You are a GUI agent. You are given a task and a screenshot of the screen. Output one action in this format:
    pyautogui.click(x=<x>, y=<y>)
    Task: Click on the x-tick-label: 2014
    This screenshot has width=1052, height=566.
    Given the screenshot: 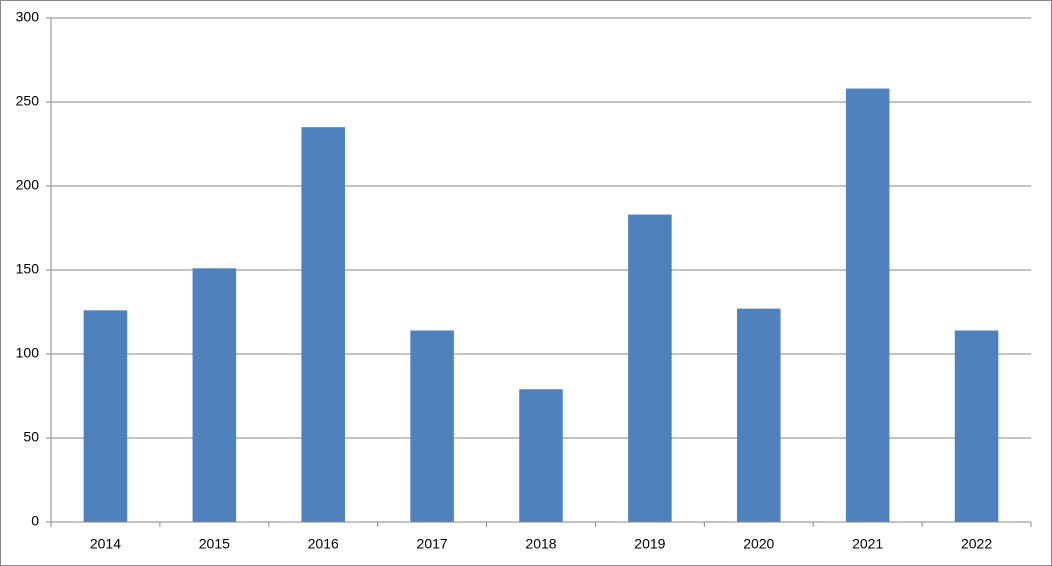 What is the action you would take?
    pyautogui.click(x=105, y=544)
    